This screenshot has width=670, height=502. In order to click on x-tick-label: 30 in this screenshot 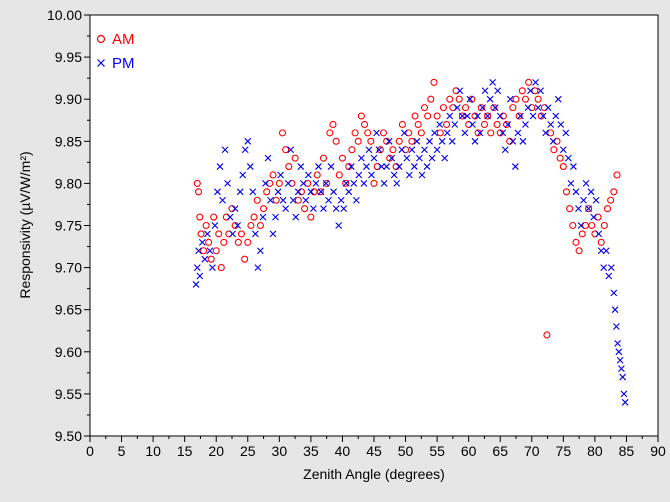, I will do `click(280, 451)`.